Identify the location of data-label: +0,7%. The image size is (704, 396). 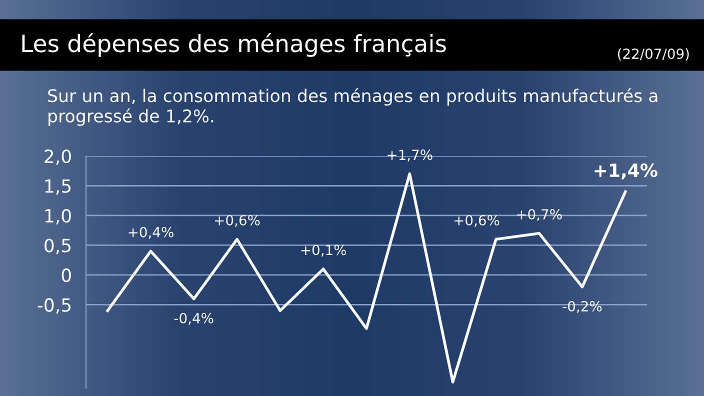
(539, 215).